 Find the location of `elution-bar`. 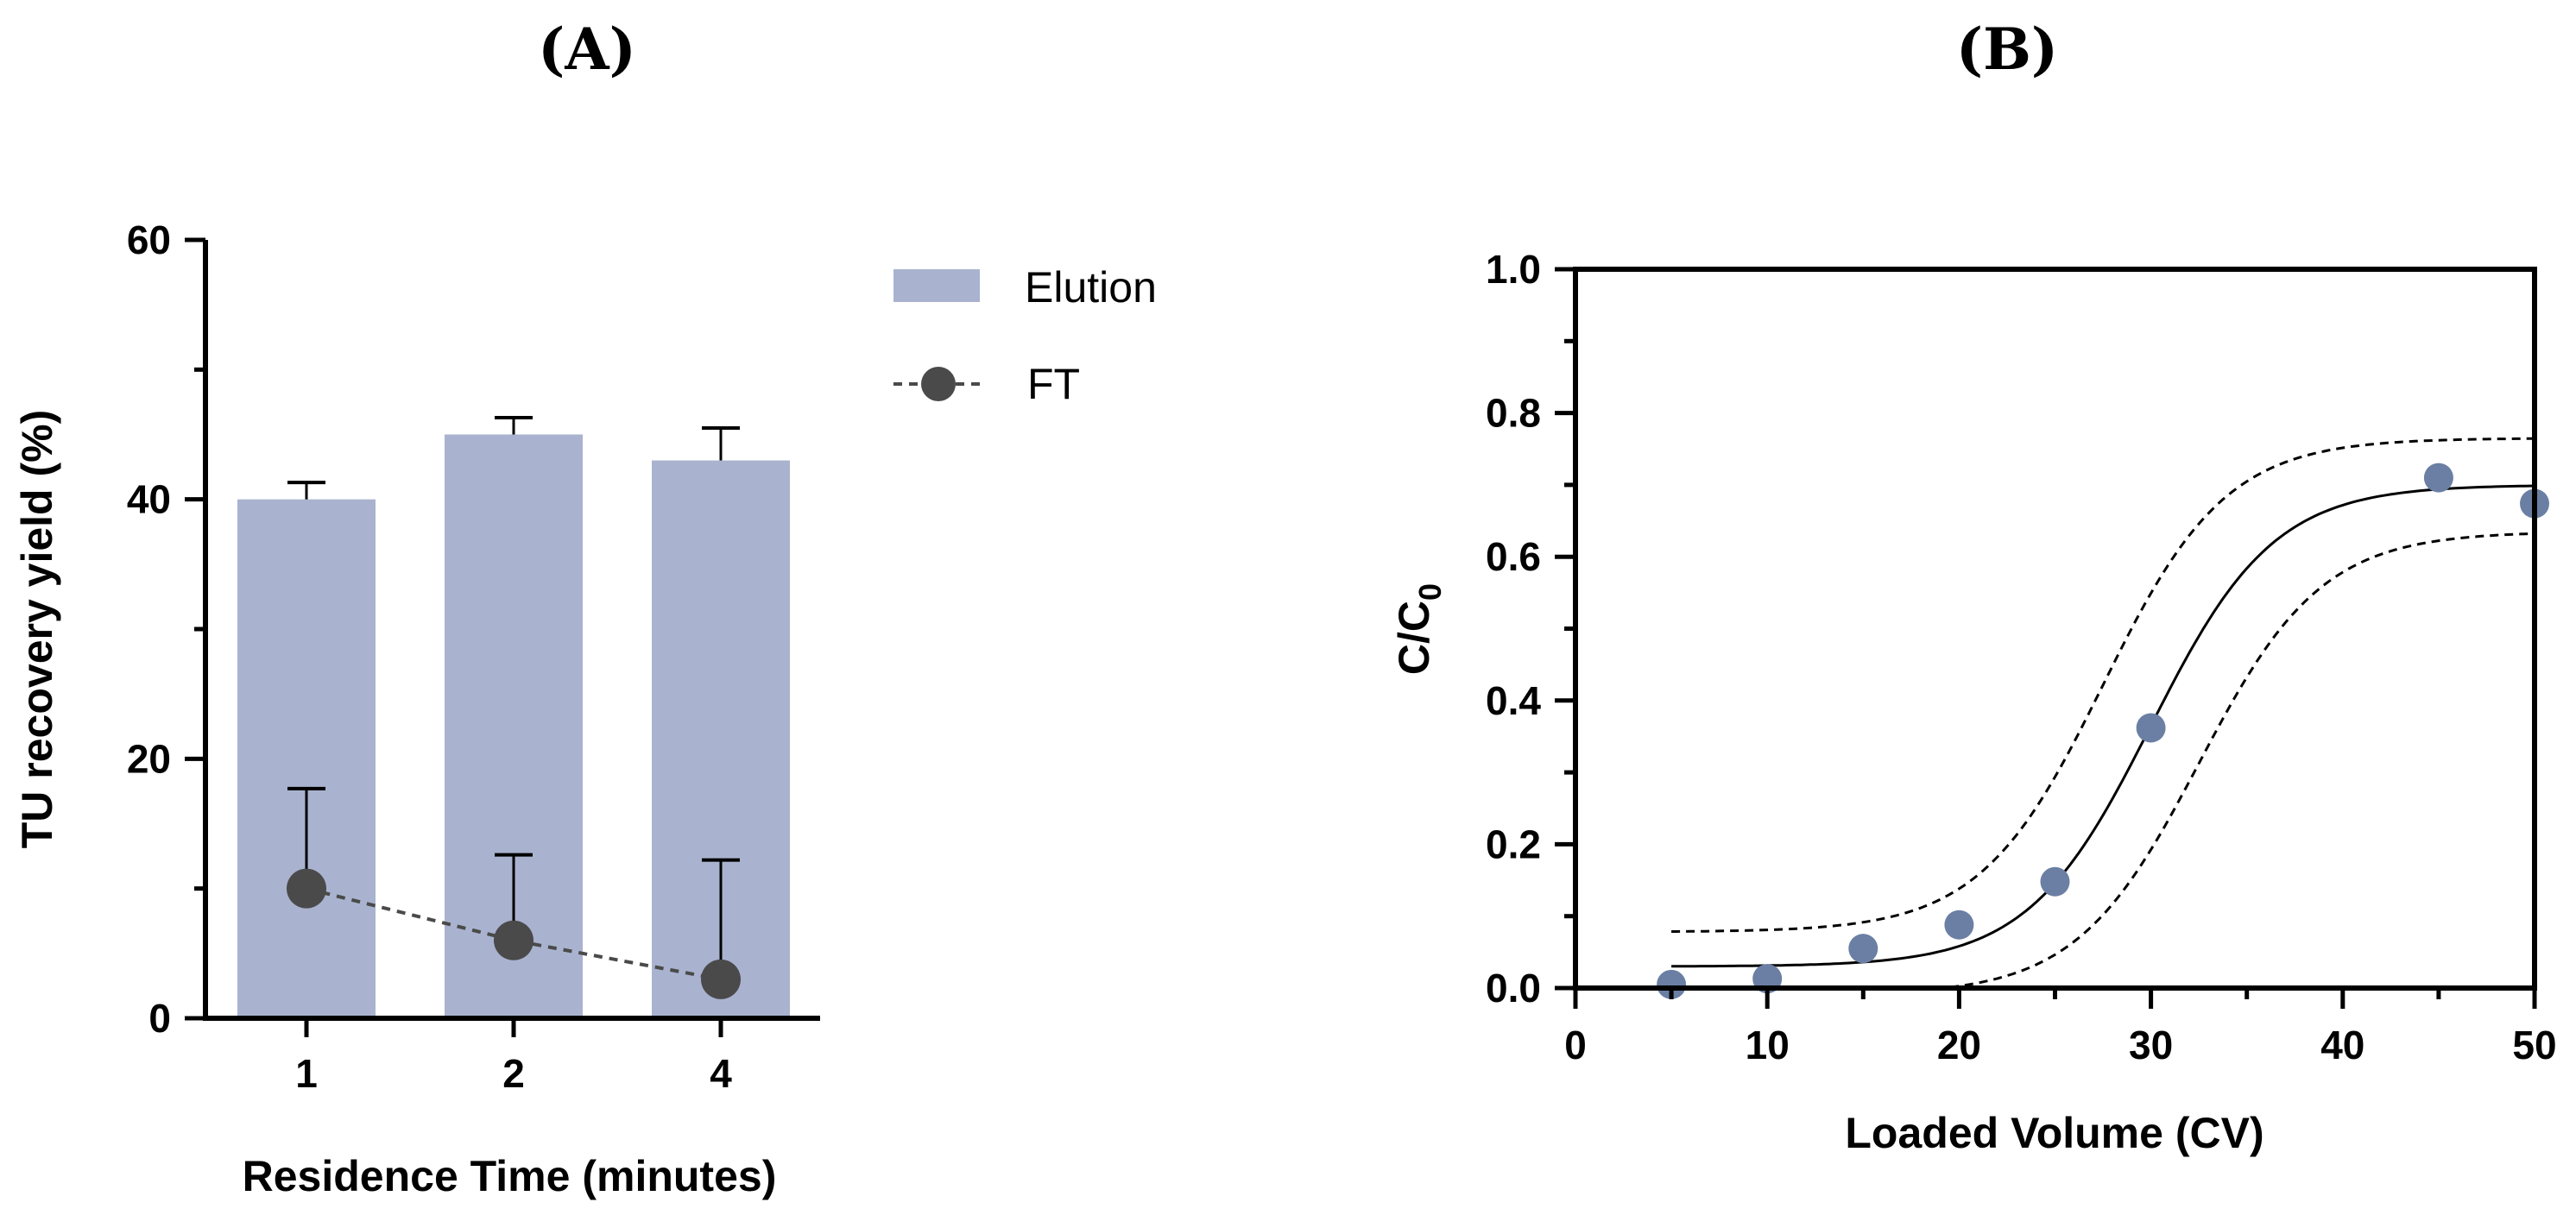

elution-bar is located at coordinates (306, 758).